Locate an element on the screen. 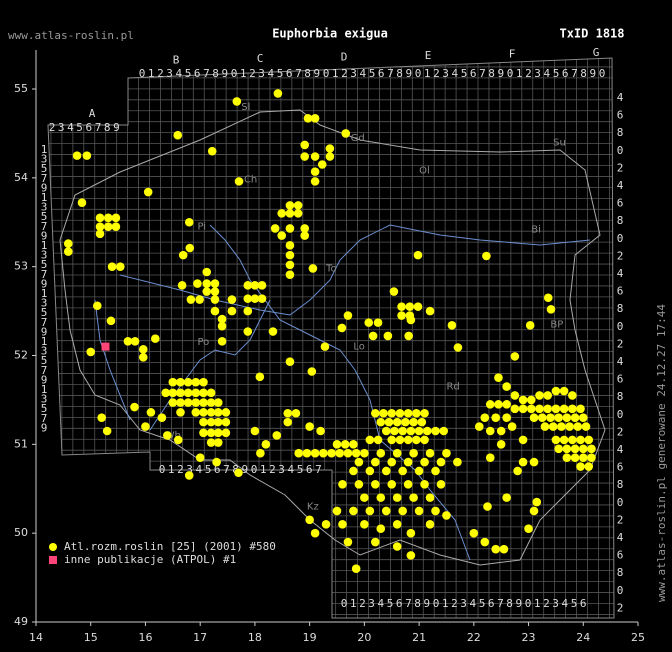  x-tick-label: 14 is located at coordinates (36, 637).